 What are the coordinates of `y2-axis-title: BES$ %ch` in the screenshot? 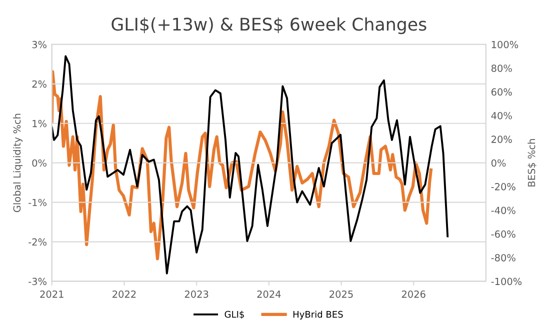 It's located at (532, 162).